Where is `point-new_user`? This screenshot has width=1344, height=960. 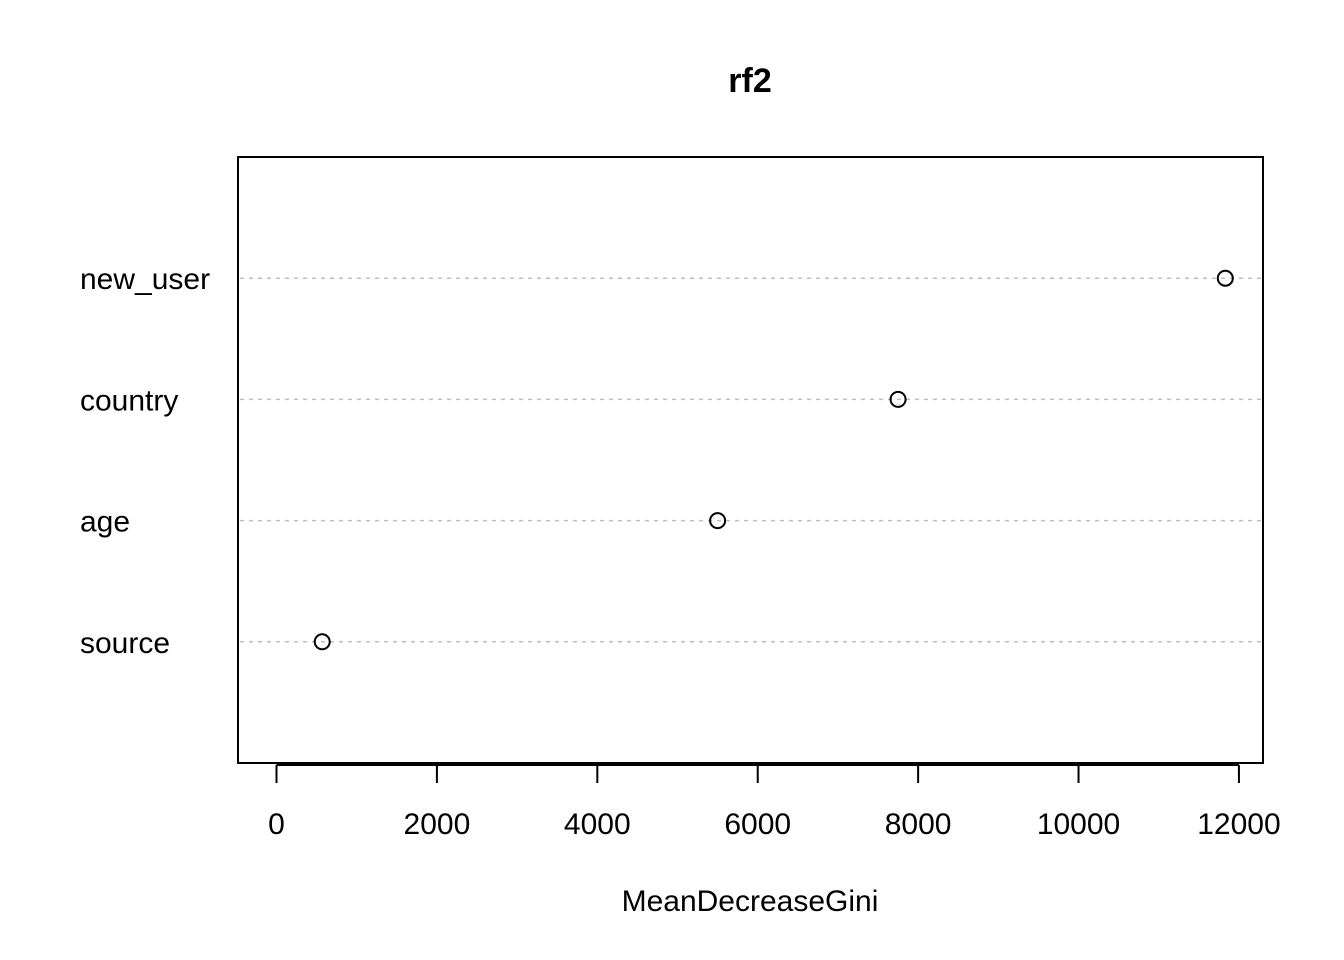 point-new_user is located at coordinates (1225, 278).